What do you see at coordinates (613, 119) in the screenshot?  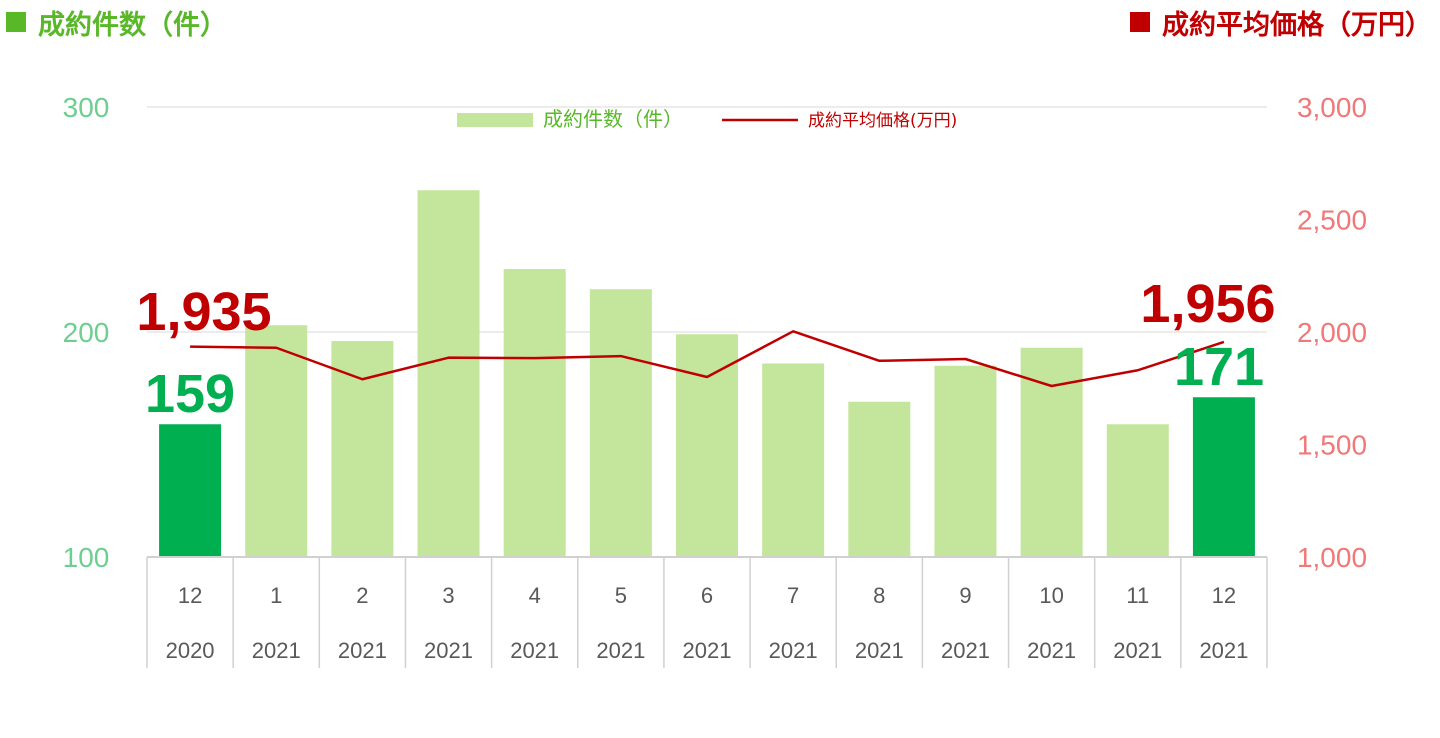 I see `legend-bar-label: 成約件数（件）` at bounding box center [613, 119].